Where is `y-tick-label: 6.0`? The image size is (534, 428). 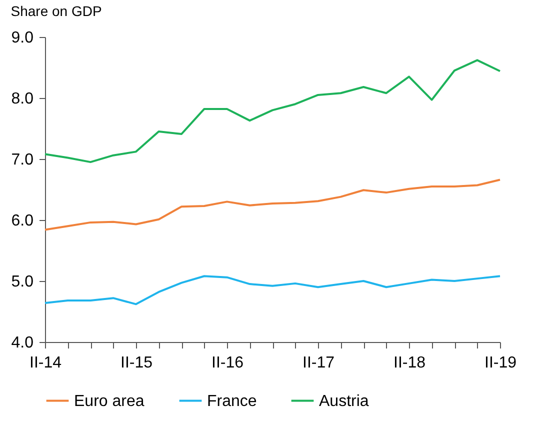
y-tick-label: 6.0 is located at coordinates (22, 221).